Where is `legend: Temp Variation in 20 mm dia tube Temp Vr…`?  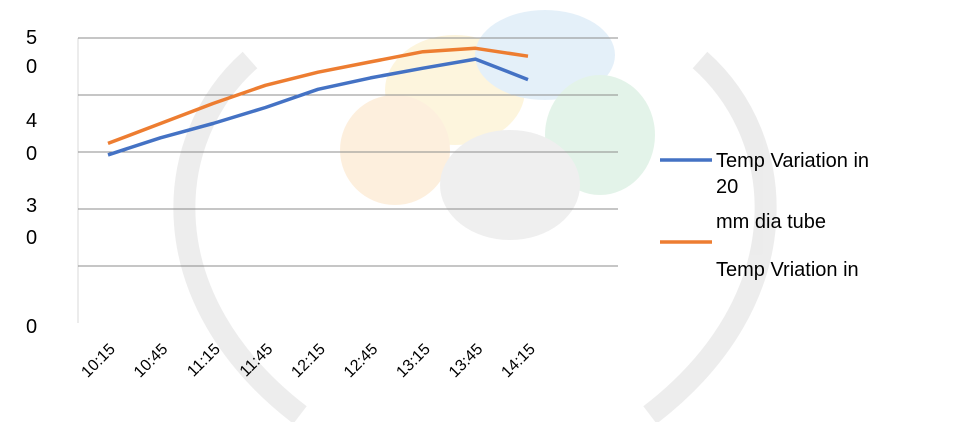 legend: Temp Variation in 20 mm dia tube Temp Vr… is located at coordinates (764, 215).